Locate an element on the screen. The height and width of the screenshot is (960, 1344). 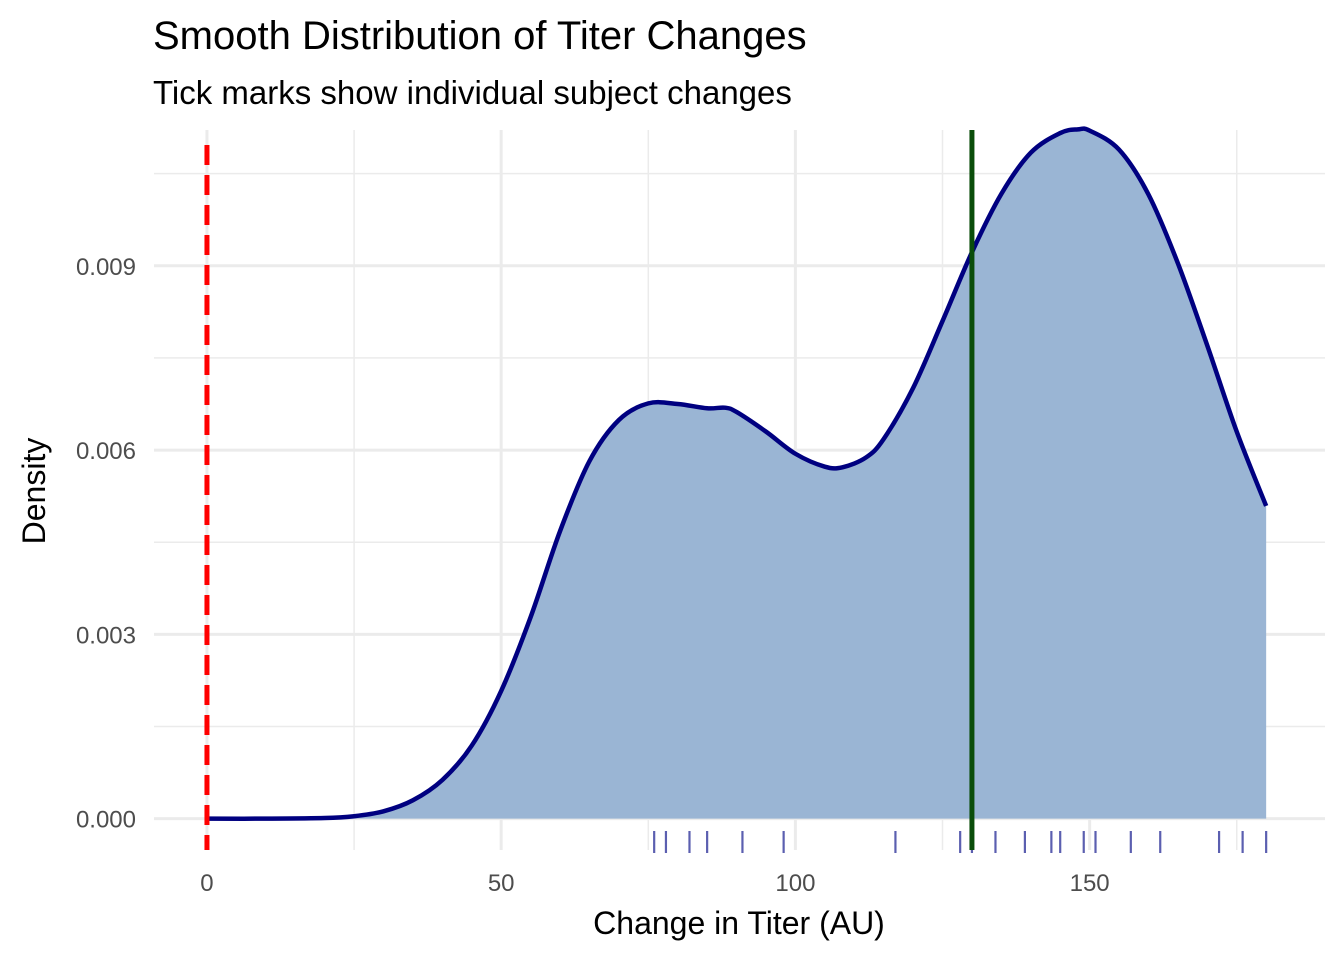
x-axis-title: Change in Titer (AU) is located at coordinates (739, 923).